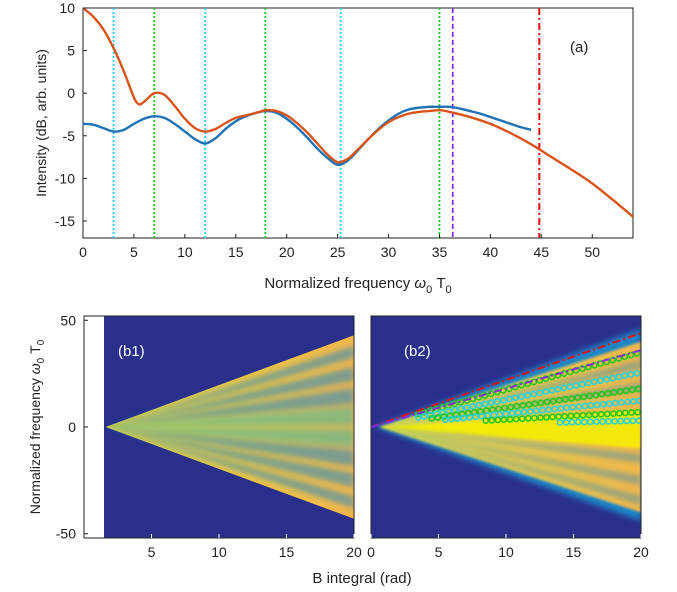 Image resolution: width=677 pixels, height=592 pixels. I want to click on panel-b2-dashed-lines, so click(506, 380).